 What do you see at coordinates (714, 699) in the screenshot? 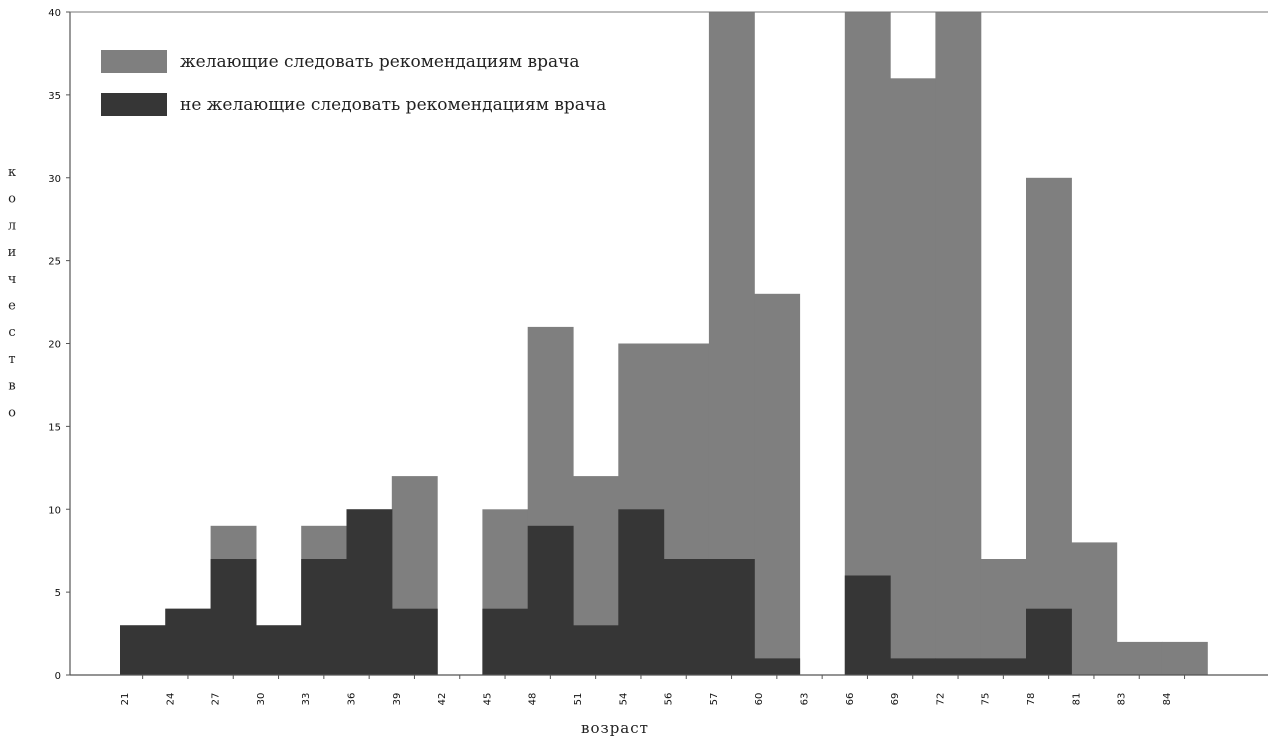
I see `x-tick-label-57: 57` at bounding box center [714, 699].